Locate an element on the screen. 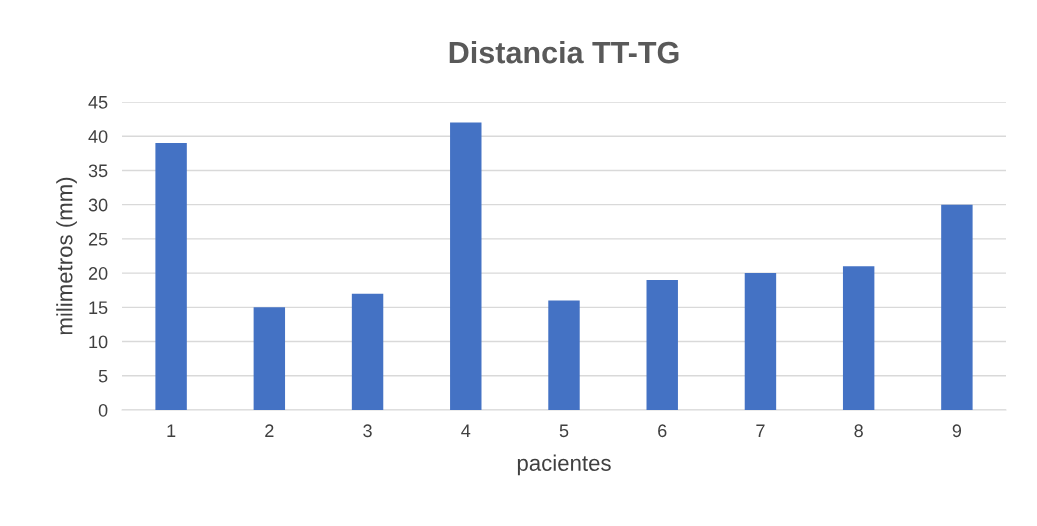  y-tick-label: 15 is located at coordinates (98, 308).